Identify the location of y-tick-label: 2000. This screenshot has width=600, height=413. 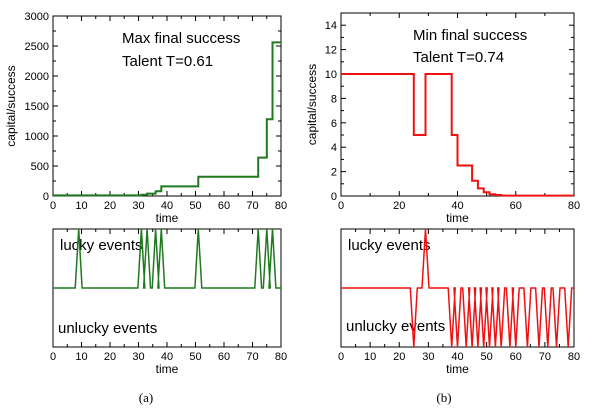
(37, 77).